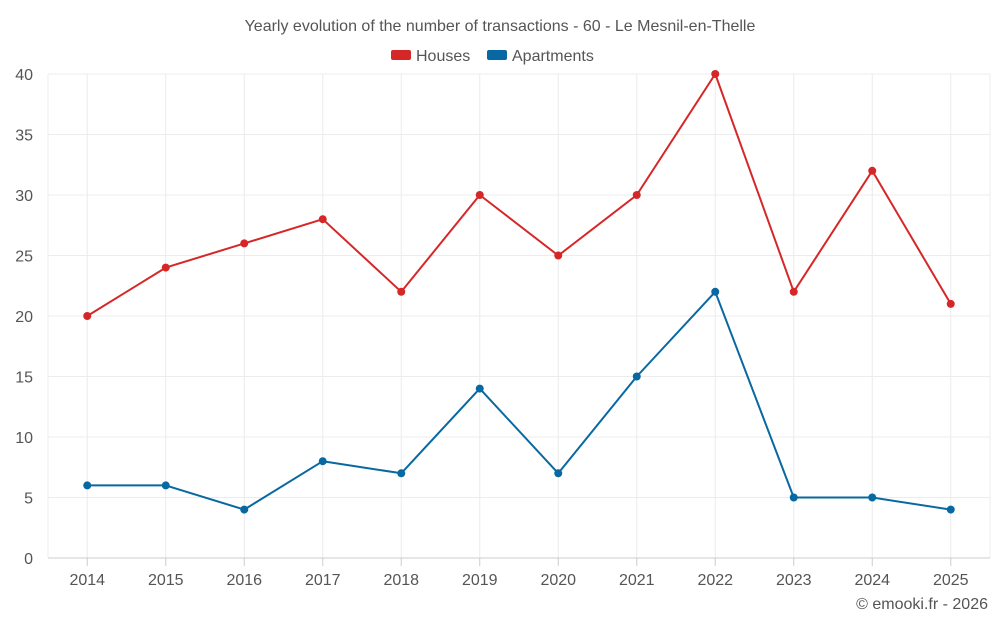 This screenshot has height=625, width=1000. I want to click on x-tick-label: 2023, so click(794, 580).